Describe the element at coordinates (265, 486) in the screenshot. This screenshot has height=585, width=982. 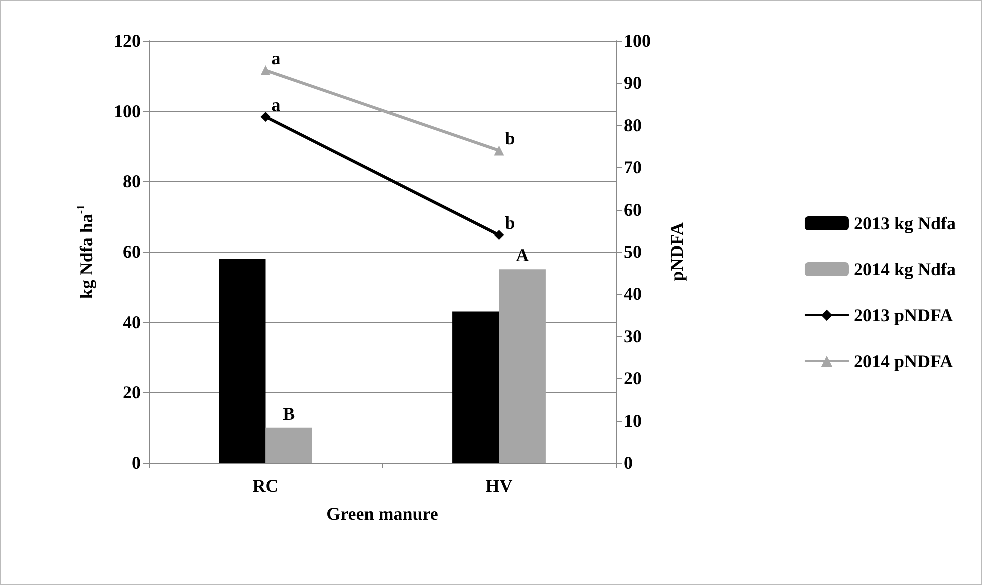
I see `x-tick-label: RC` at that location.